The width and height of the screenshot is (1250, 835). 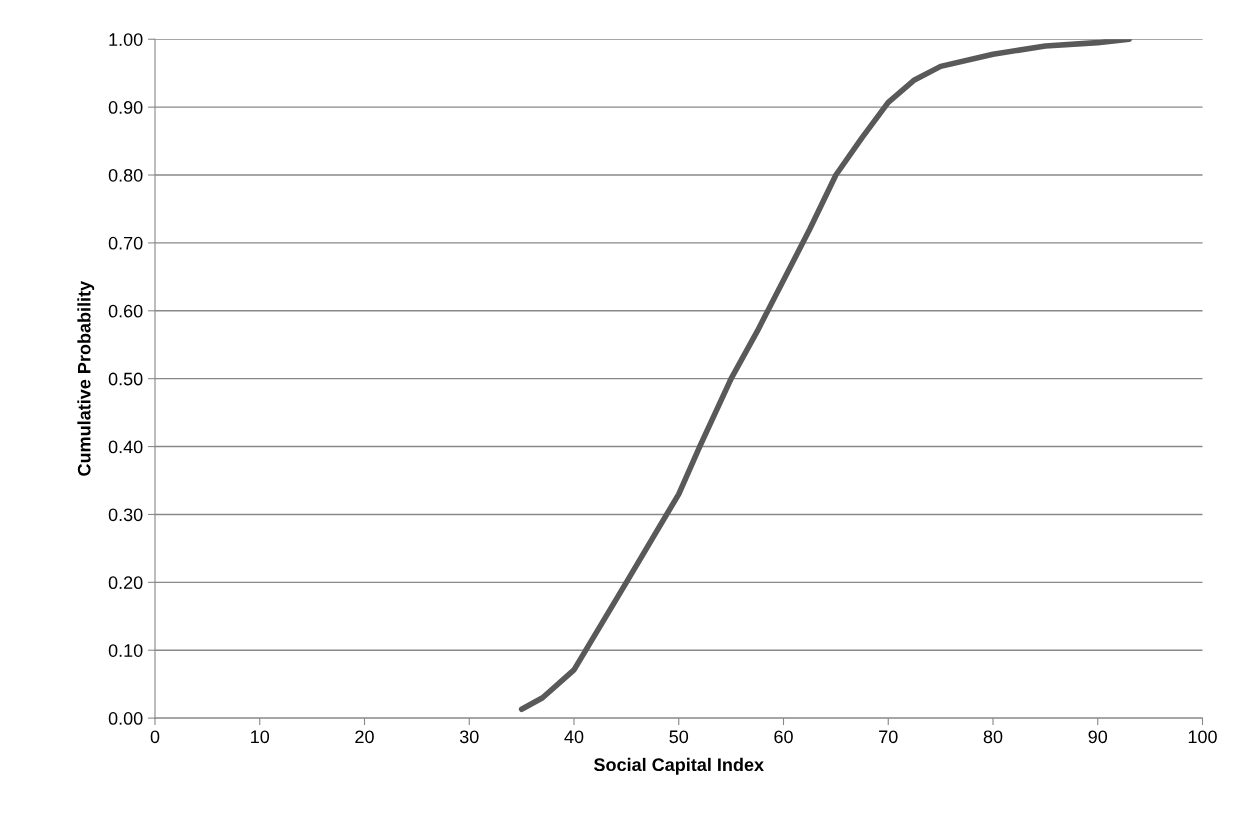 What do you see at coordinates (125, 175) in the screenshot?
I see `y-tick-label: 0.80` at bounding box center [125, 175].